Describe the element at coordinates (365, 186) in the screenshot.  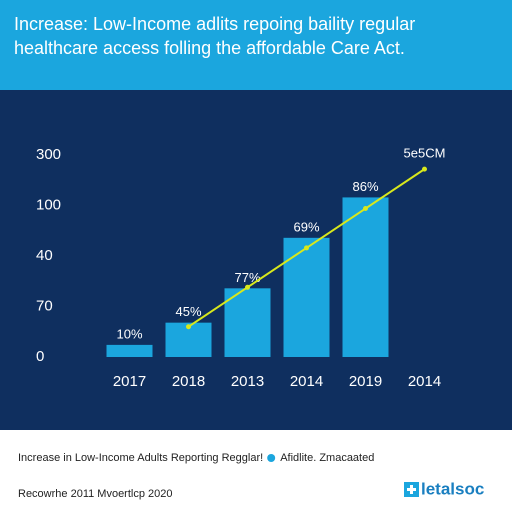
I see `annotation: 86%` at that location.